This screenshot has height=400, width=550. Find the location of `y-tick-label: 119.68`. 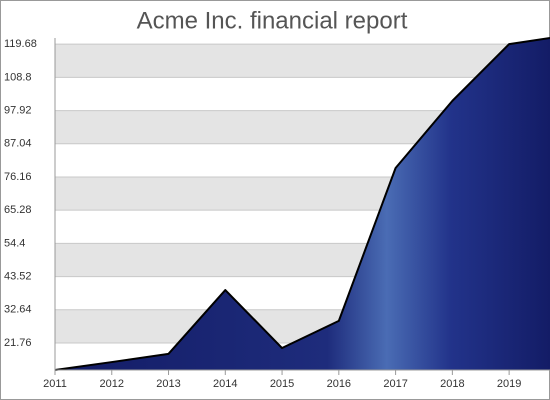

y-tick-label: 119.68 is located at coordinates (20, 44).